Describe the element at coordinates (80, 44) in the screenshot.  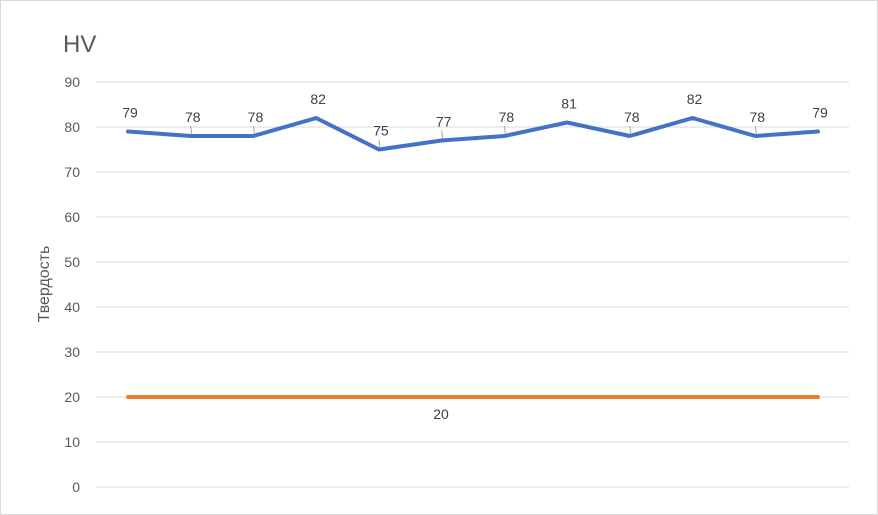
I see `chart-title: HV` at that location.